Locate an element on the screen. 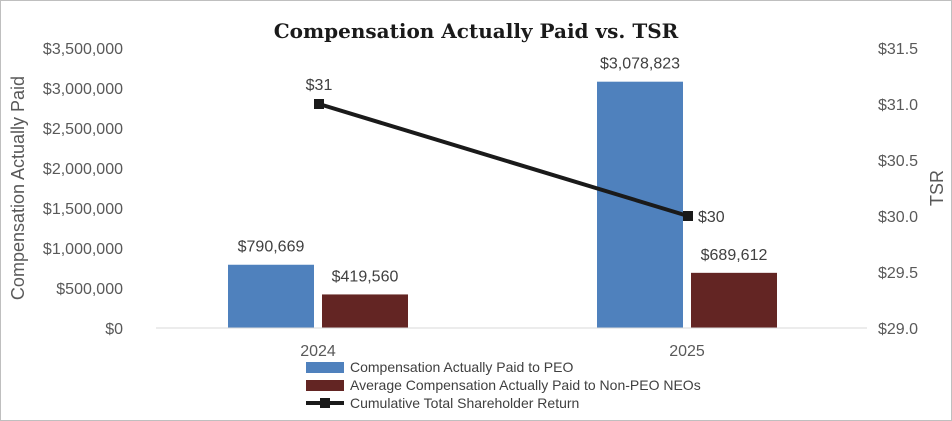 This screenshot has height=421, width=952. y-right-tick-label: $30.0 is located at coordinates (898, 217).